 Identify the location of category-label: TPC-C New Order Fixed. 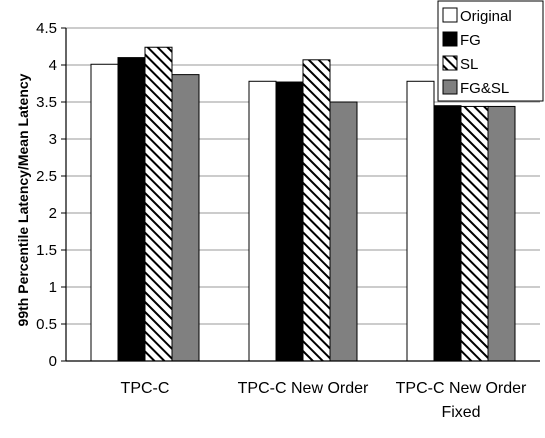
(461, 400).